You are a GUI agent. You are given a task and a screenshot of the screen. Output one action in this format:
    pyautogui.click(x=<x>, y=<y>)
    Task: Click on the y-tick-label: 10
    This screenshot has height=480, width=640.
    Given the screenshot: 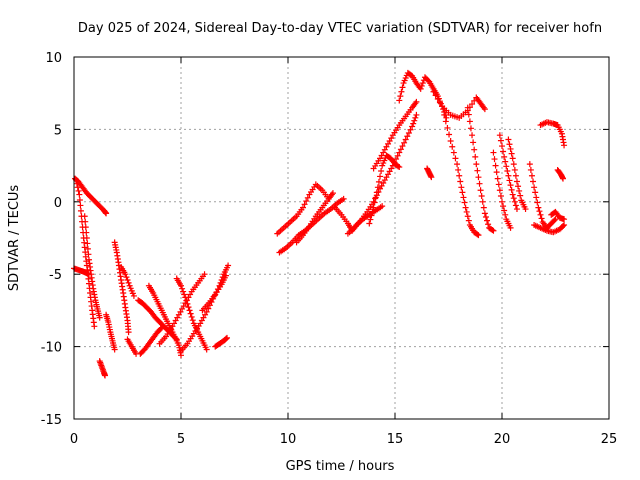 What is the action you would take?
    pyautogui.click(x=53, y=58)
    